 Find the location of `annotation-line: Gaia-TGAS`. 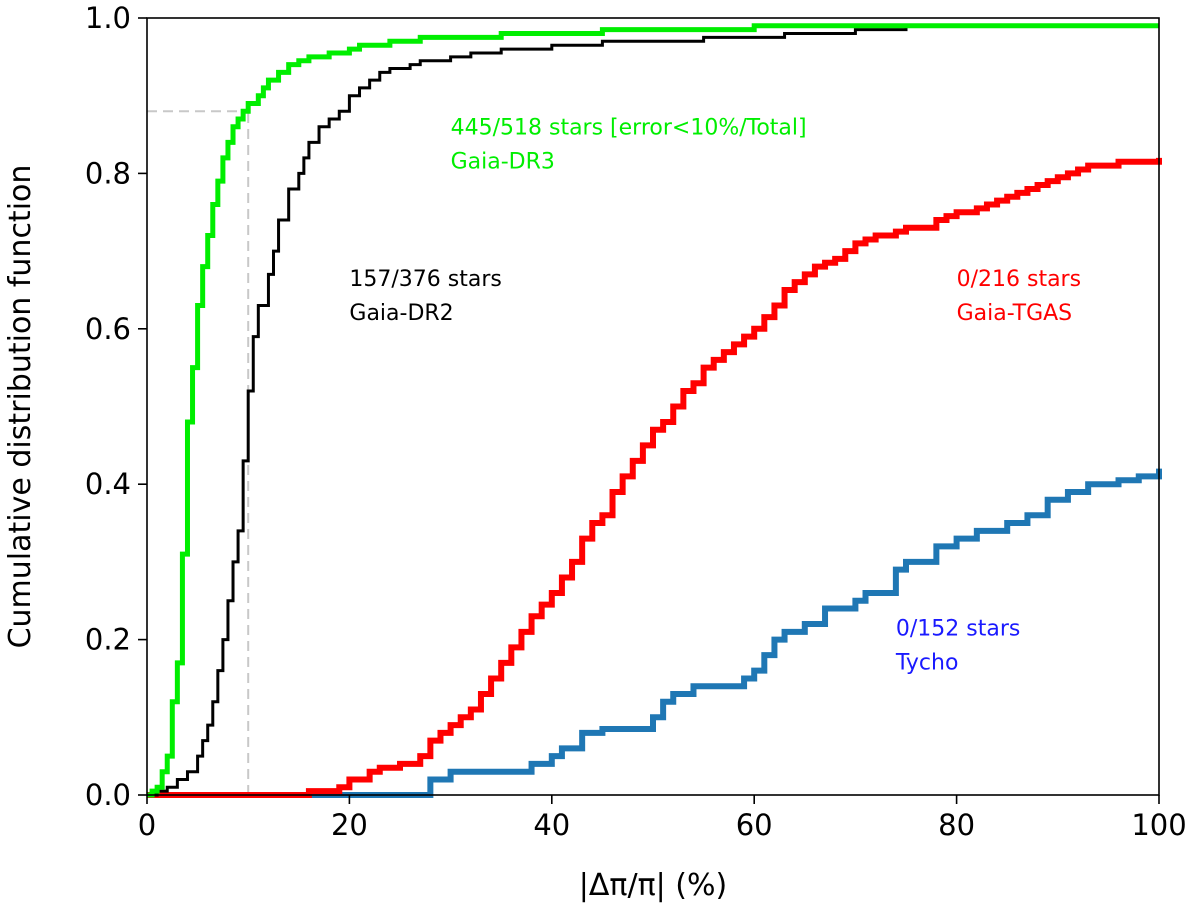

annotation-line: Gaia-TGAS is located at coordinates (1015, 313).